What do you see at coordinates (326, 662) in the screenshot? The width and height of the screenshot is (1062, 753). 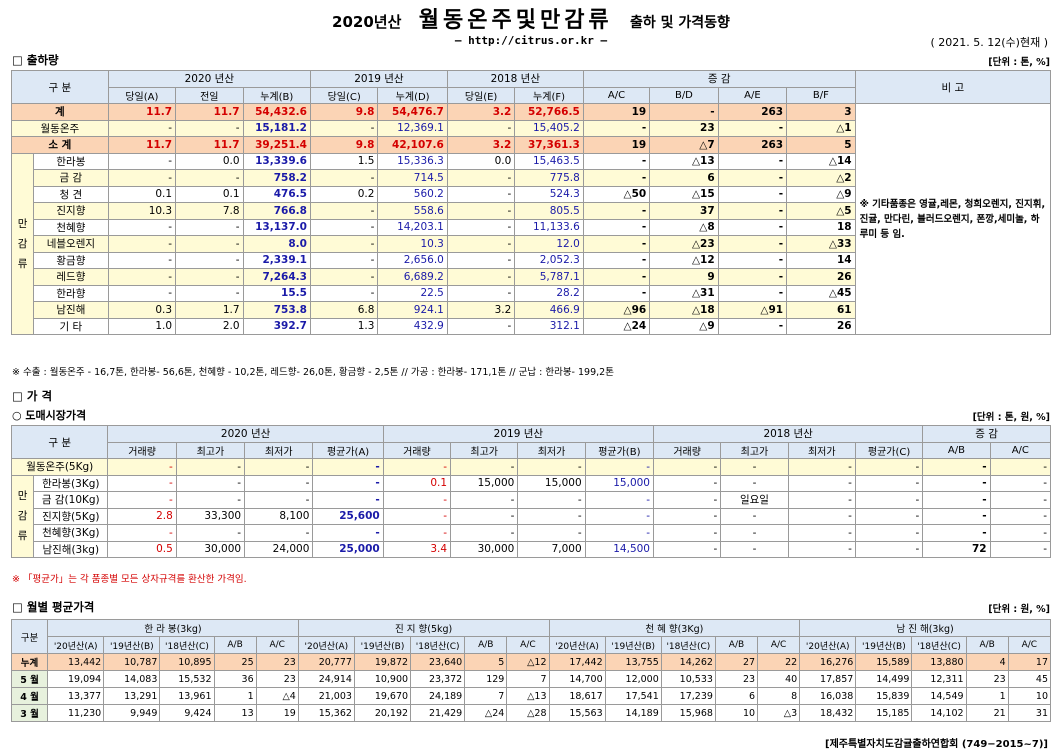 I see `table-cell: 20,777` at bounding box center [326, 662].